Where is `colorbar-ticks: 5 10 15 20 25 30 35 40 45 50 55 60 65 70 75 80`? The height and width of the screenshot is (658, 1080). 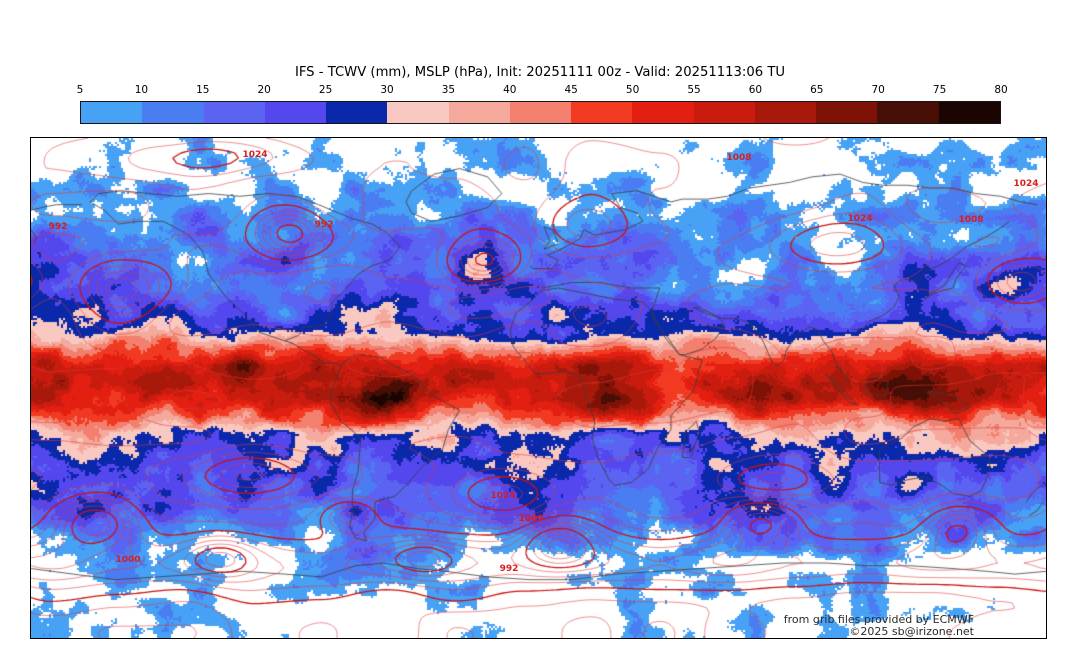 colorbar-ticks: 5 10 15 20 25 30 35 40 45 50 55 60 65 70 75 80 is located at coordinates (540, 91).